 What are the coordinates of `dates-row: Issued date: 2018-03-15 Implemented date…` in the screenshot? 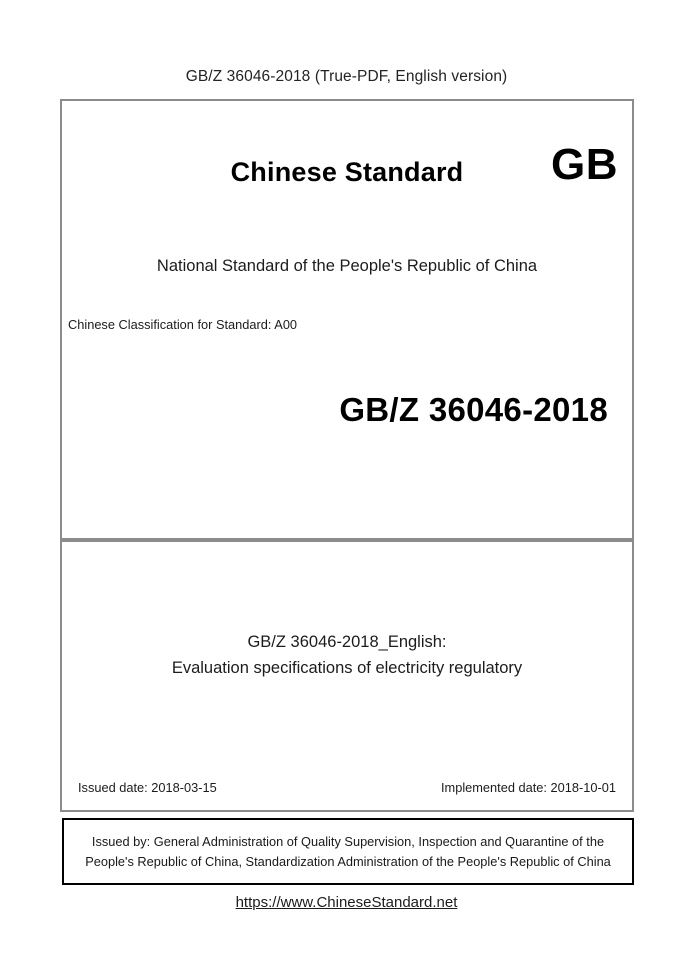 It's located at (347, 787).